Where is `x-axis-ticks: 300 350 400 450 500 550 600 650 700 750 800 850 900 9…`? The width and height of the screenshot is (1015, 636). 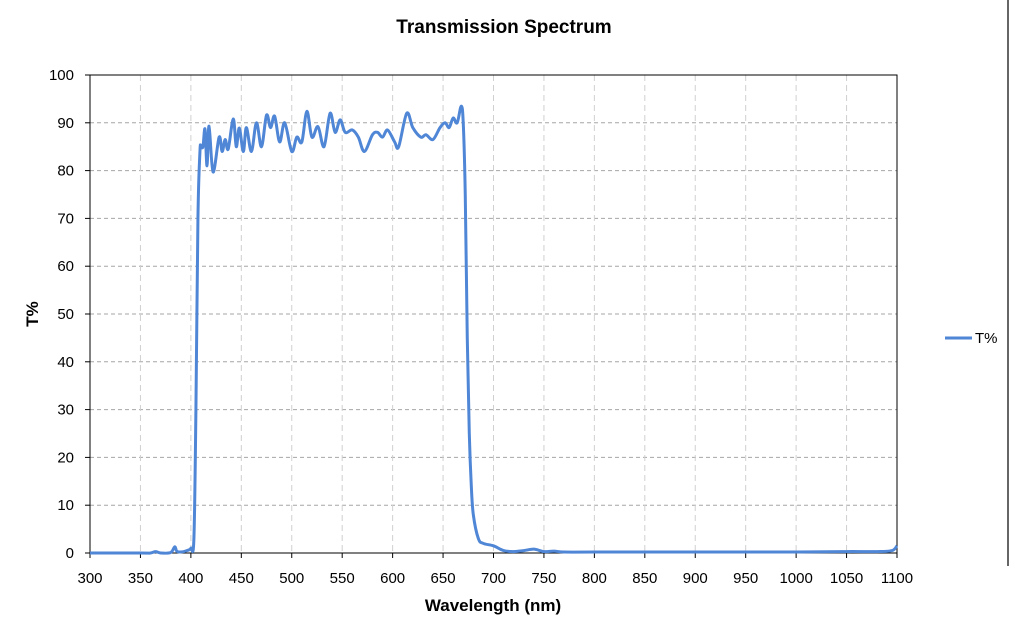
x-axis-ticks: 300 350 400 450 500 550 600 650 700 750 800 850 900 9… is located at coordinates (495, 570).